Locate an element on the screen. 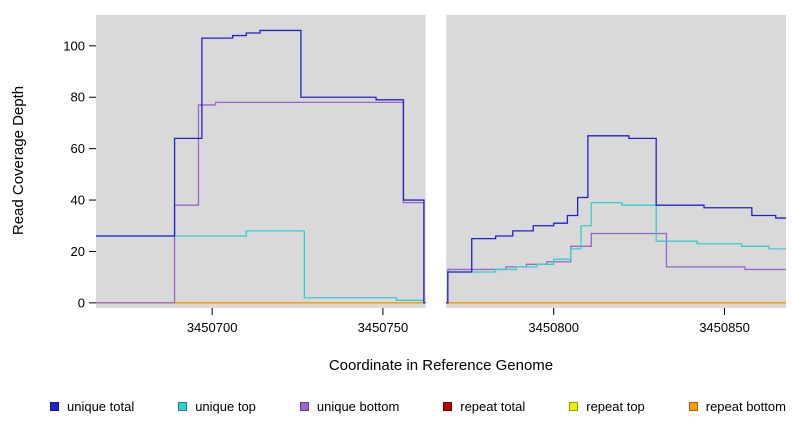 The width and height of the screenshot is (792, 432). x-axis-title: Coordinate in Reference Genome is located at coordinates (441, 365).